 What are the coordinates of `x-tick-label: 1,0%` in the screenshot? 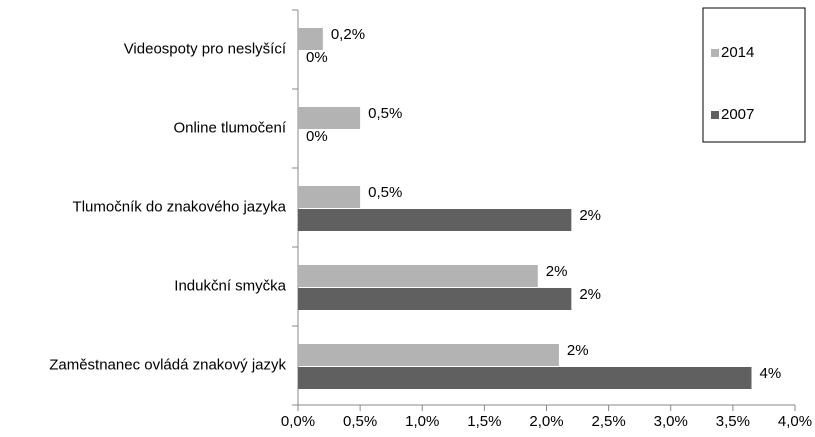 It's located at (422, 421).